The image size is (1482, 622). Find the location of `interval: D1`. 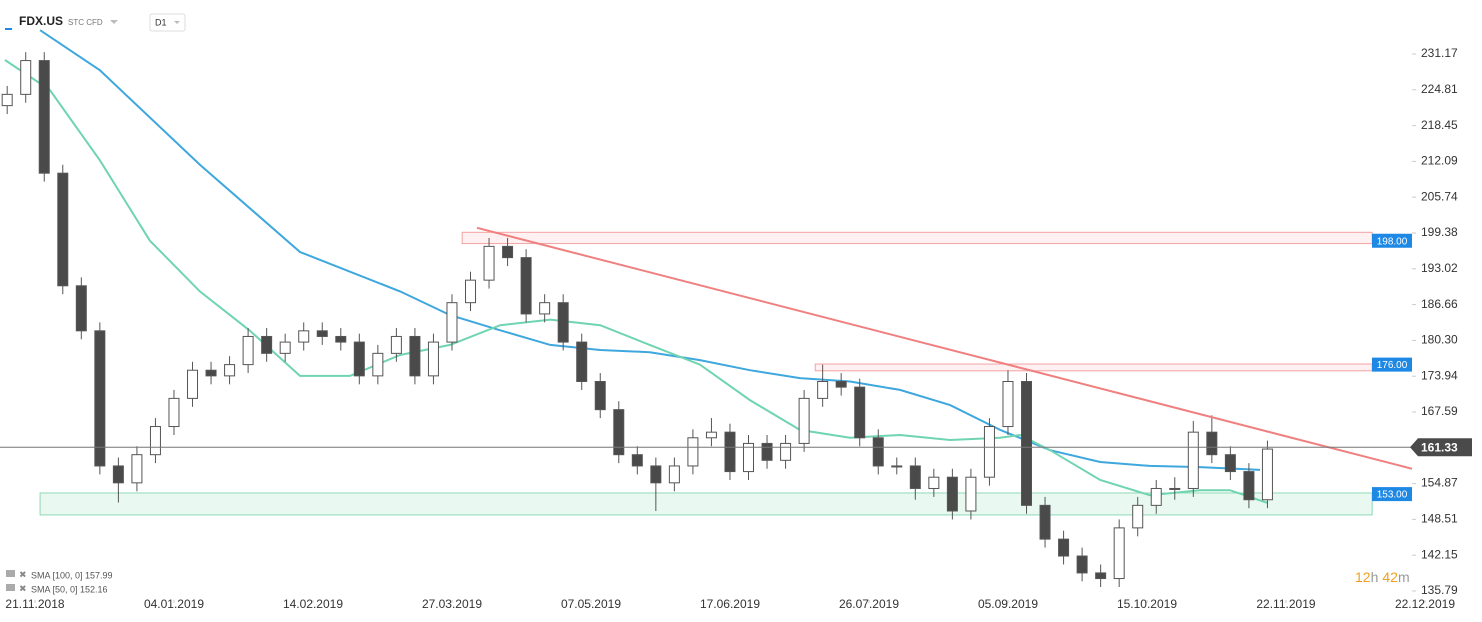

interval: D1 is located at coordinates (161, 22).